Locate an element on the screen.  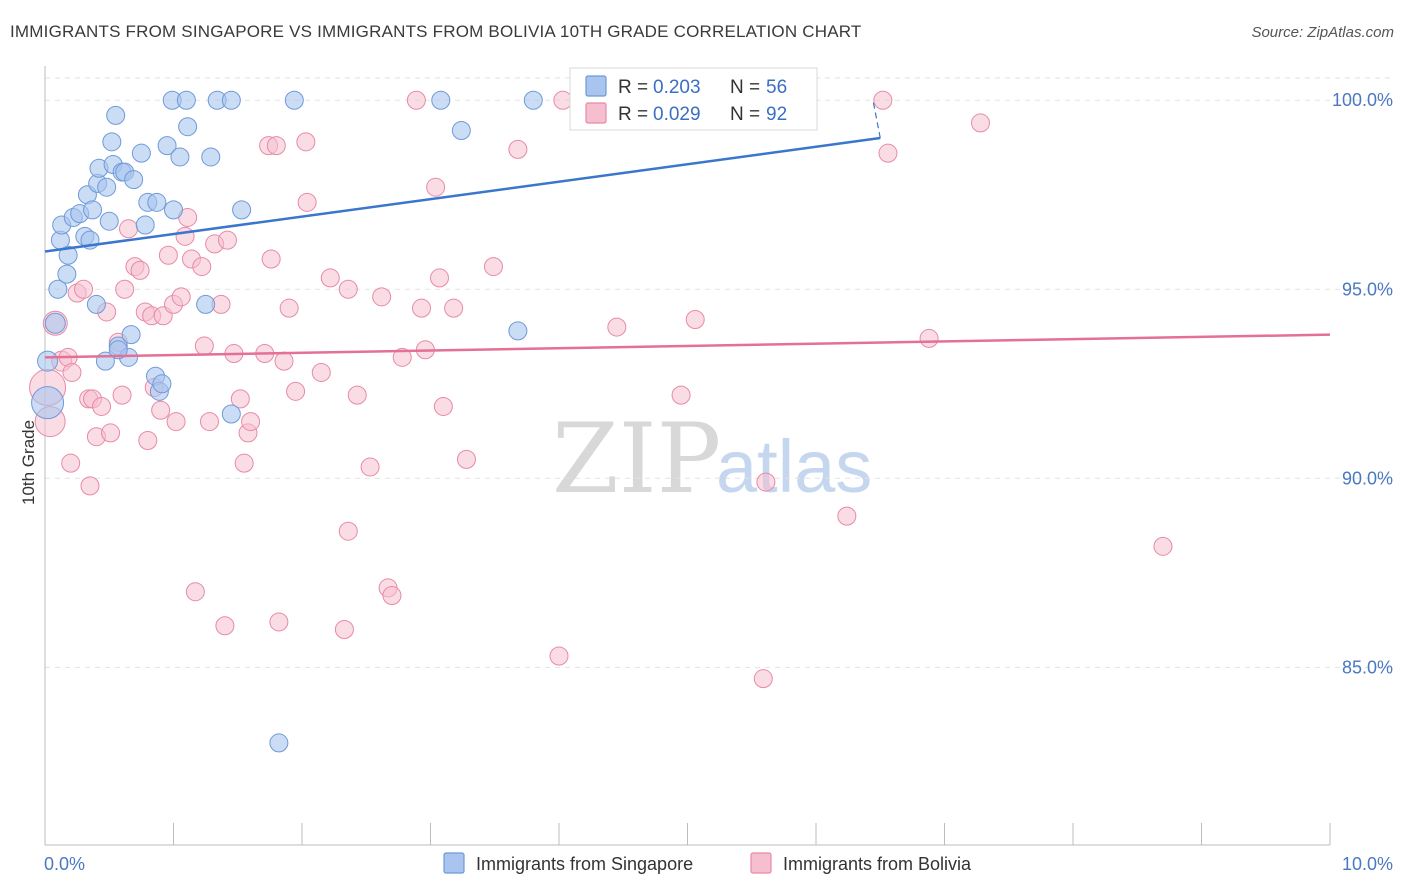
stats-legend: R = 0.203 N = 56 R = 0.029 N = 92 is located at coordinates (693, 99).